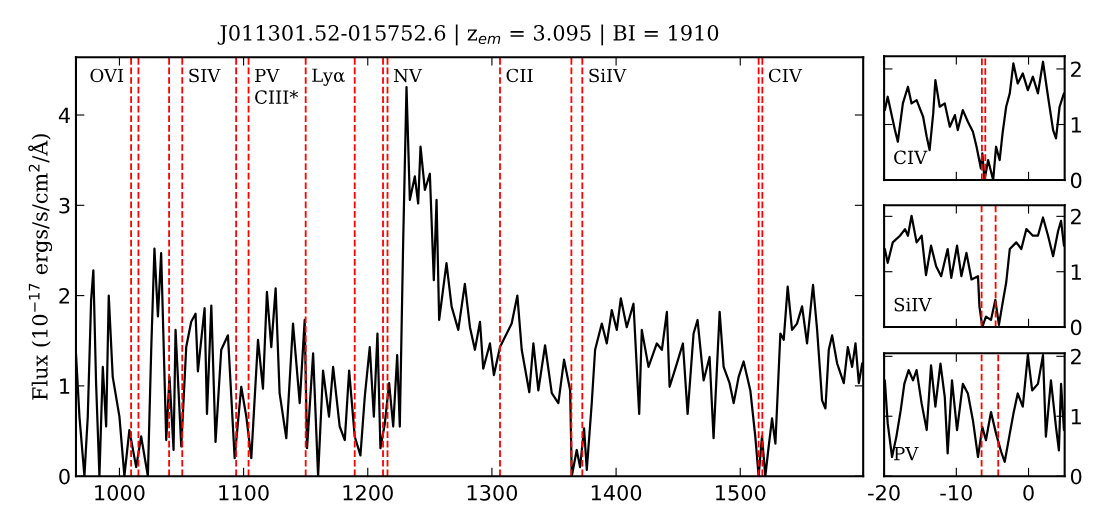 This screenshot has width=1101, height=525. I want to click on x-tick-label: 1500, so click(741, 492).